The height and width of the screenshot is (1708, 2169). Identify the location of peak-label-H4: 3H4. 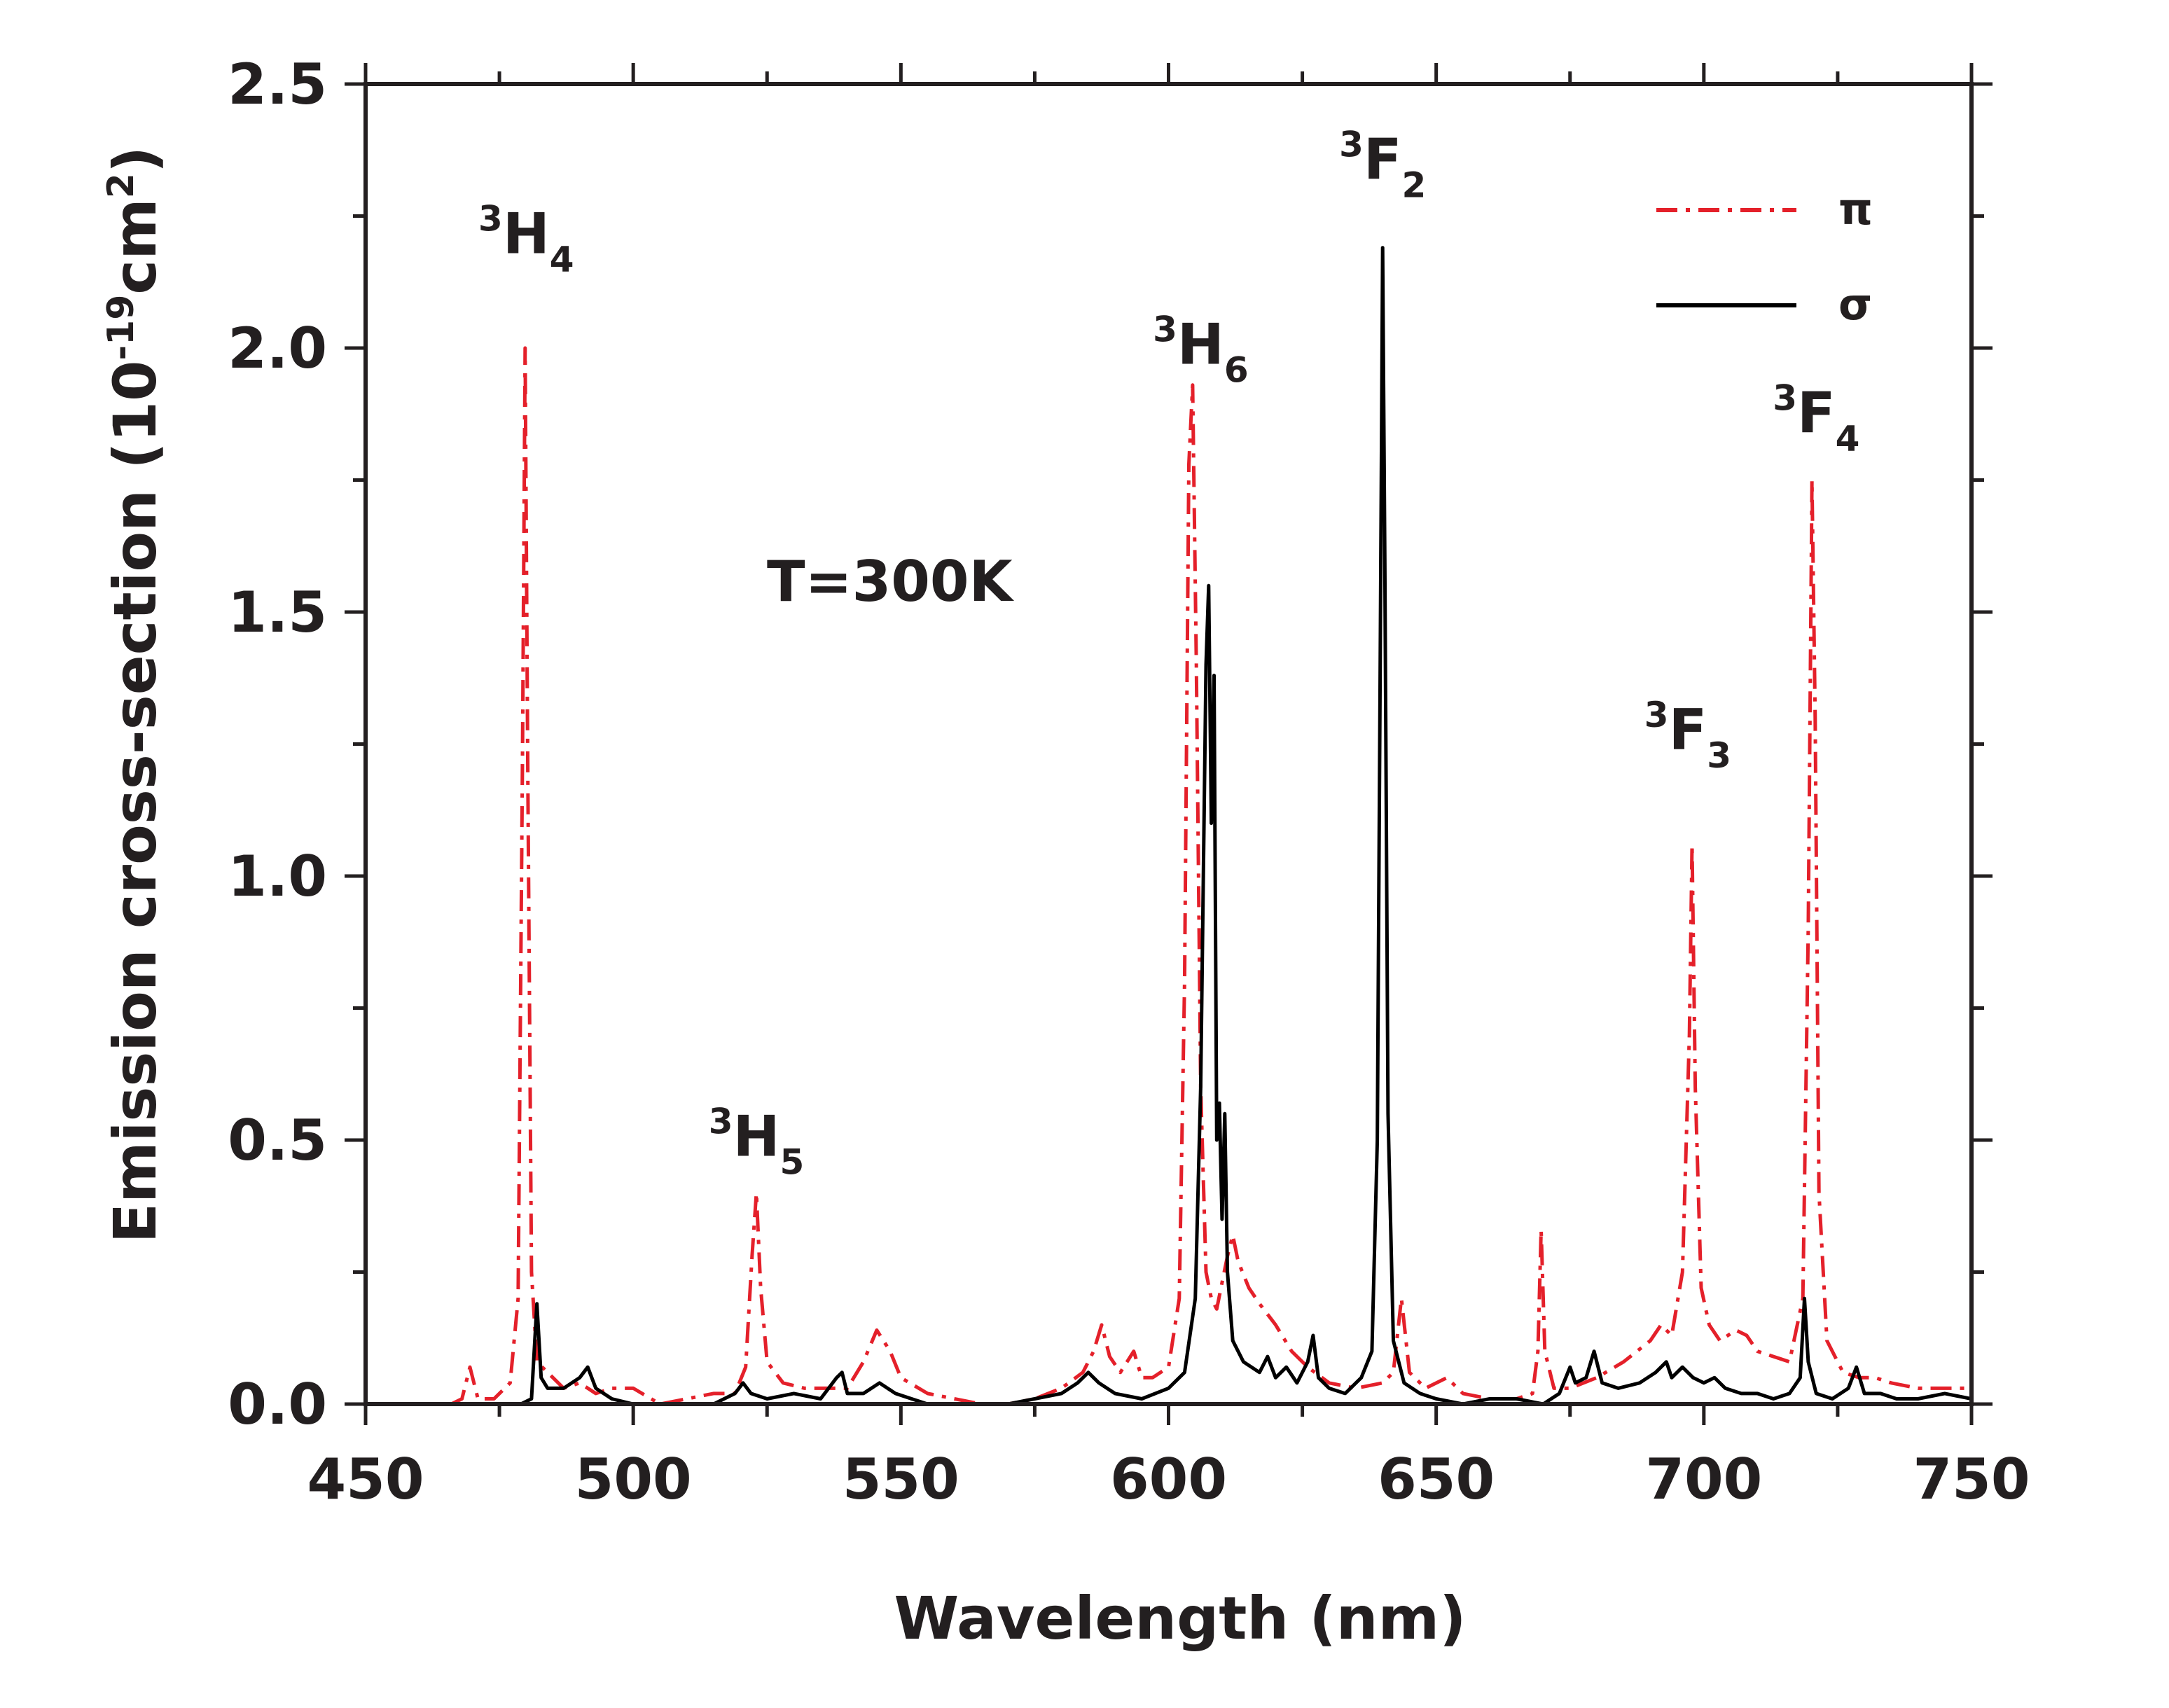
(526, 238).